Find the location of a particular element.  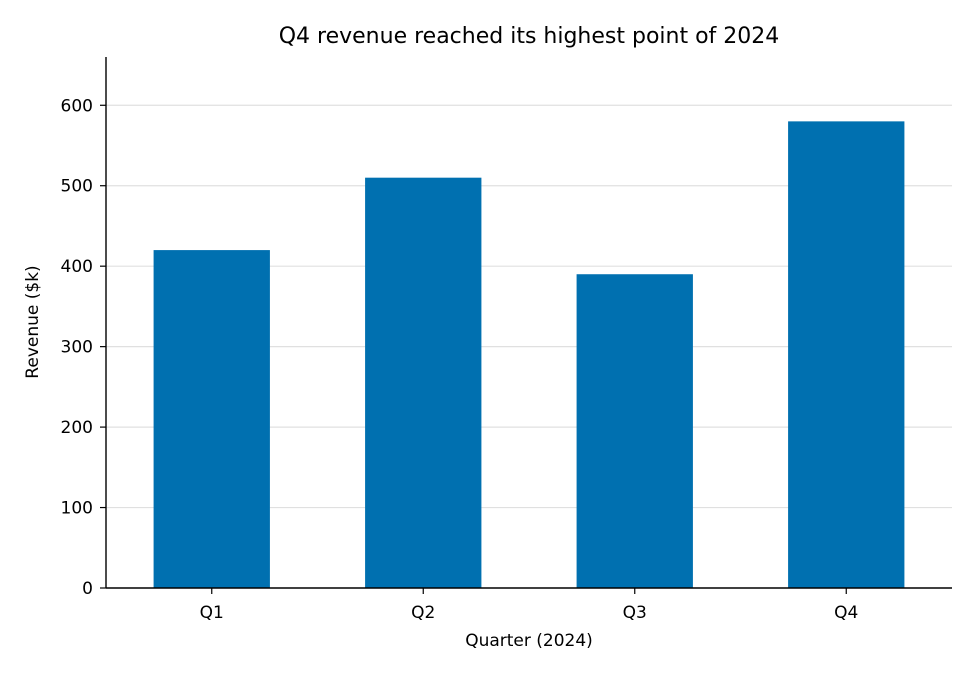

bar-q4 is located at coordinates (846, 354).